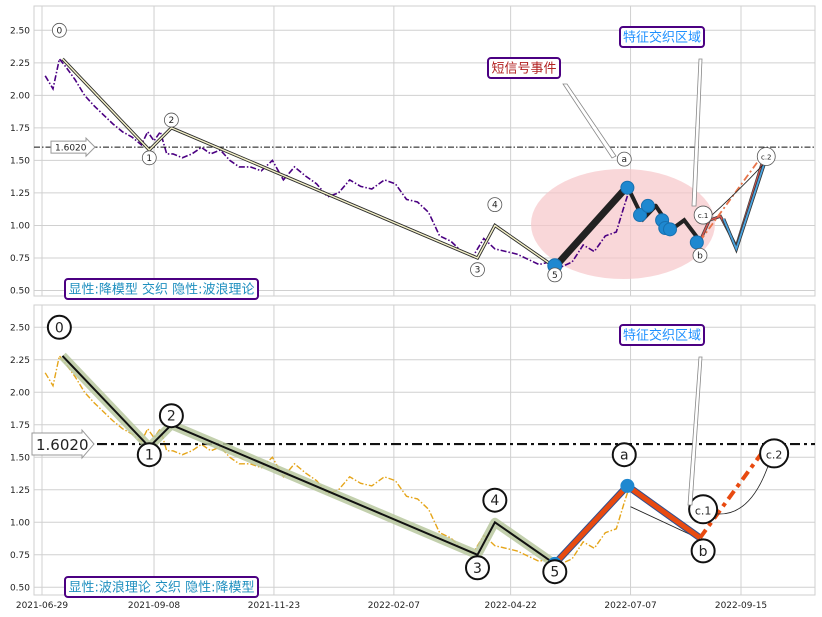 This screenshot has height=617, width=822. Describe the element at coordinates (510, 606) in the screenshot. I see `x-tick-label: 2022-04-22` at that location.